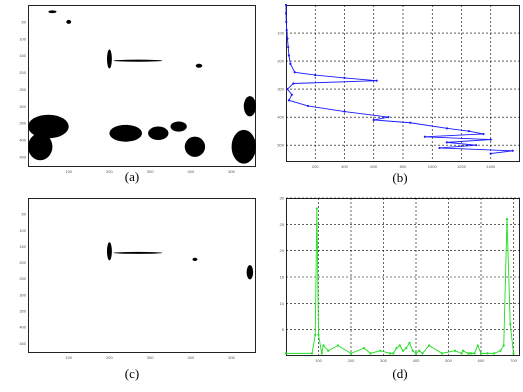 The width and height of the screenshot is (523, 392). What do you see at coordinates (22, 140) in the screenshot?
I see `y-tick-label-7: 400` at bounding box center [22, 140].